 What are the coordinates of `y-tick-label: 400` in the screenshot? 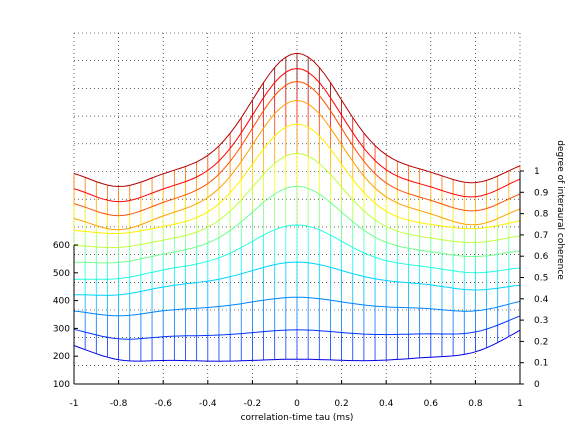 It's located at (61, 302).